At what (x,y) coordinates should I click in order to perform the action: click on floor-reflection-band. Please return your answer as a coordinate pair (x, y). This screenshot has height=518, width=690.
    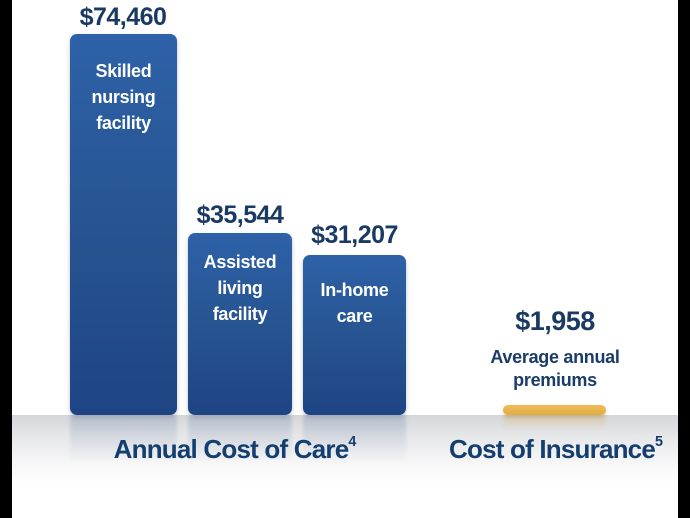
    Looking at the image, I should click on (345, 450).